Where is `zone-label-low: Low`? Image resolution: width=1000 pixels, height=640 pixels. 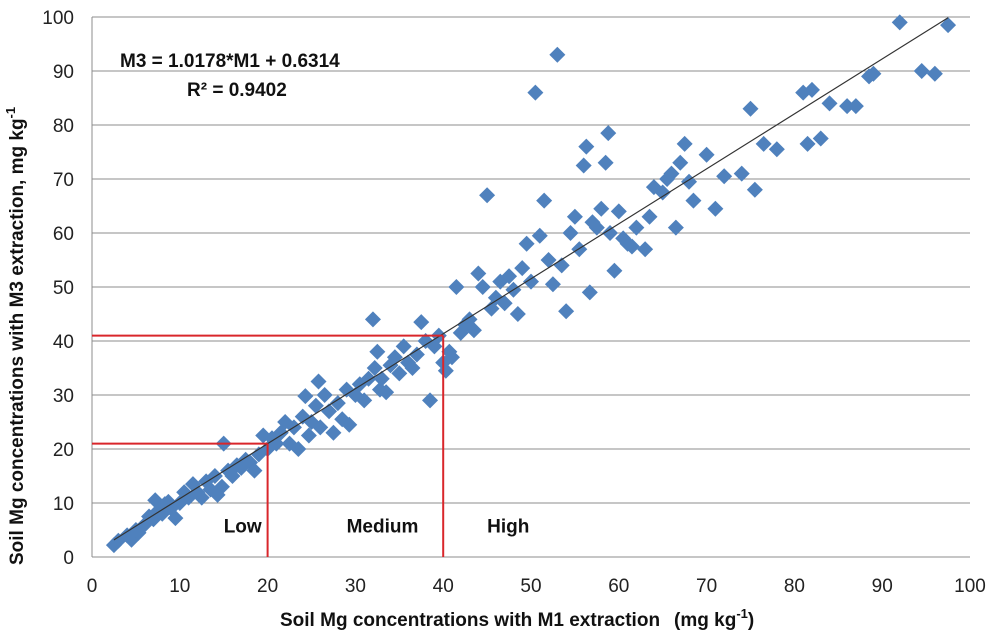 zone-label-low: Low is located at coordinates (243, 527).